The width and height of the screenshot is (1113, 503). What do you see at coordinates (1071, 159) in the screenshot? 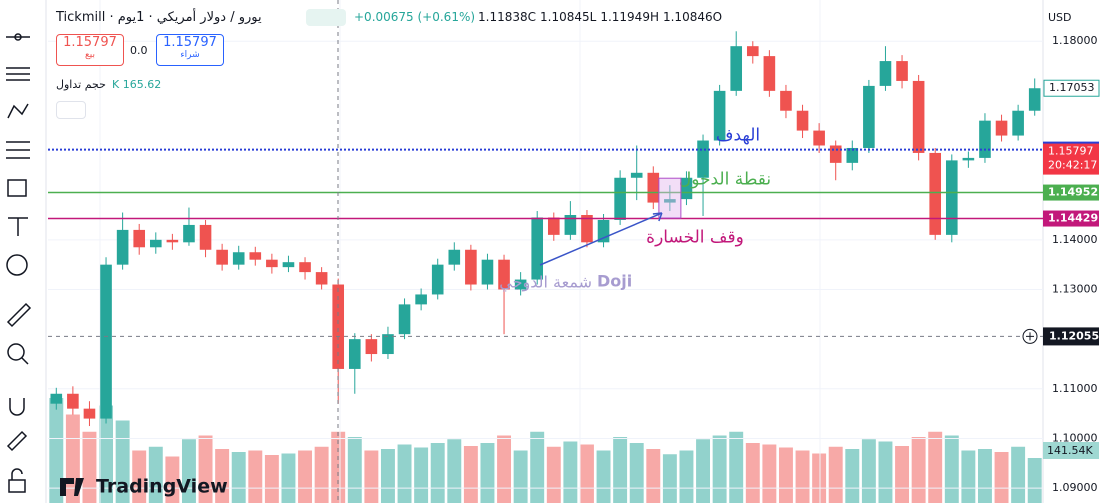
I see `bid-box` at bounding box center [1071, 159].